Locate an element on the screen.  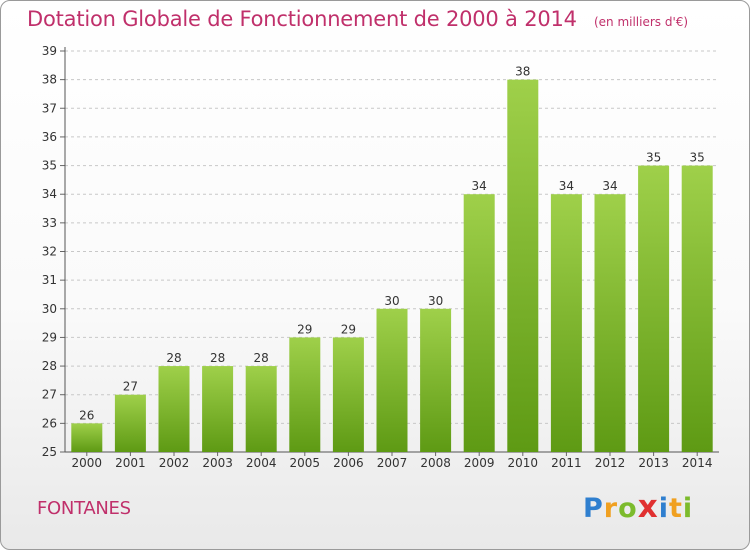
x-tick-label: 2014 is located at coordinates (697, 463).